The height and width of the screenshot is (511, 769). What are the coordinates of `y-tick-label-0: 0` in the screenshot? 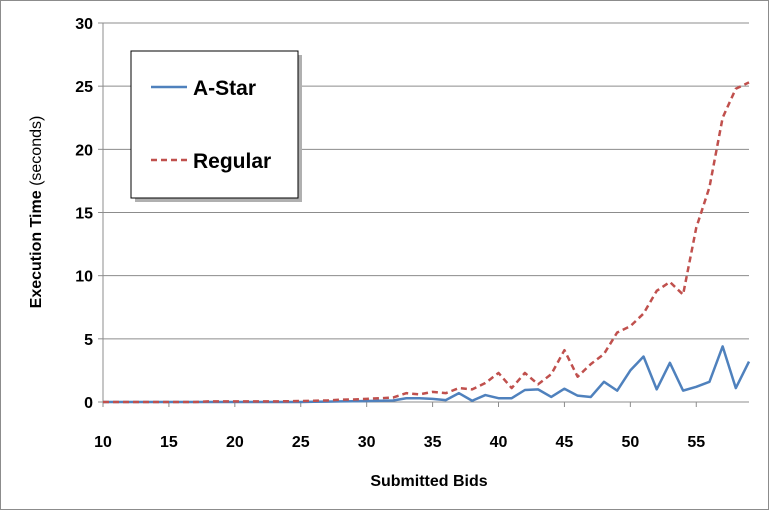 It's located at (88, 403).